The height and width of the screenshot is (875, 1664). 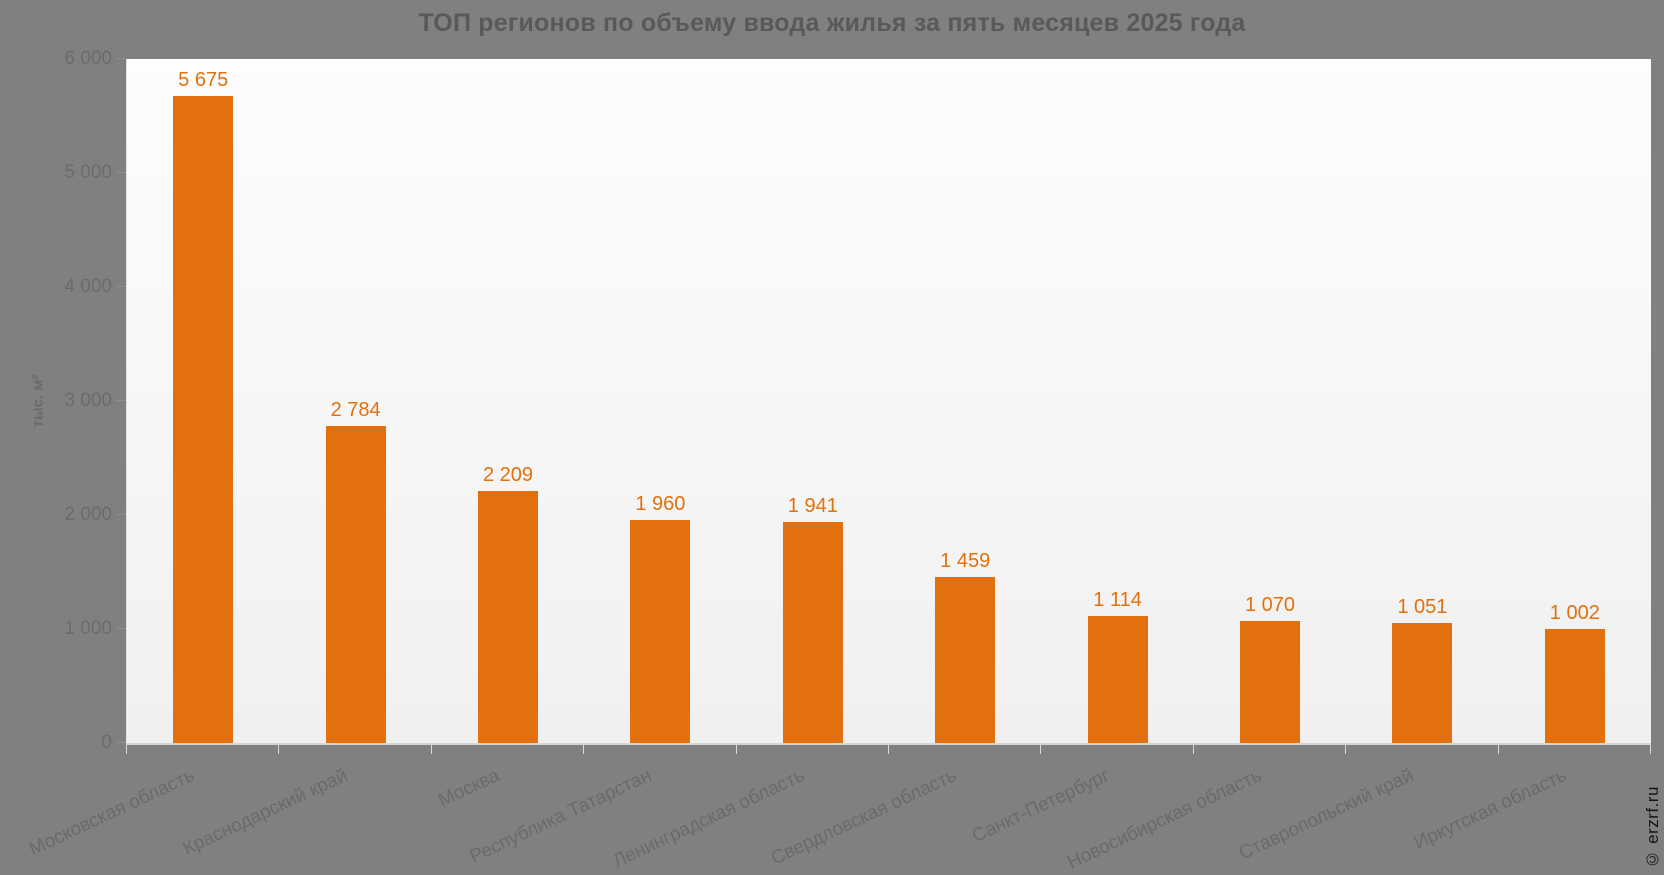 I want to click on bar-value-label: 1 941, so click(x=812, y=506).